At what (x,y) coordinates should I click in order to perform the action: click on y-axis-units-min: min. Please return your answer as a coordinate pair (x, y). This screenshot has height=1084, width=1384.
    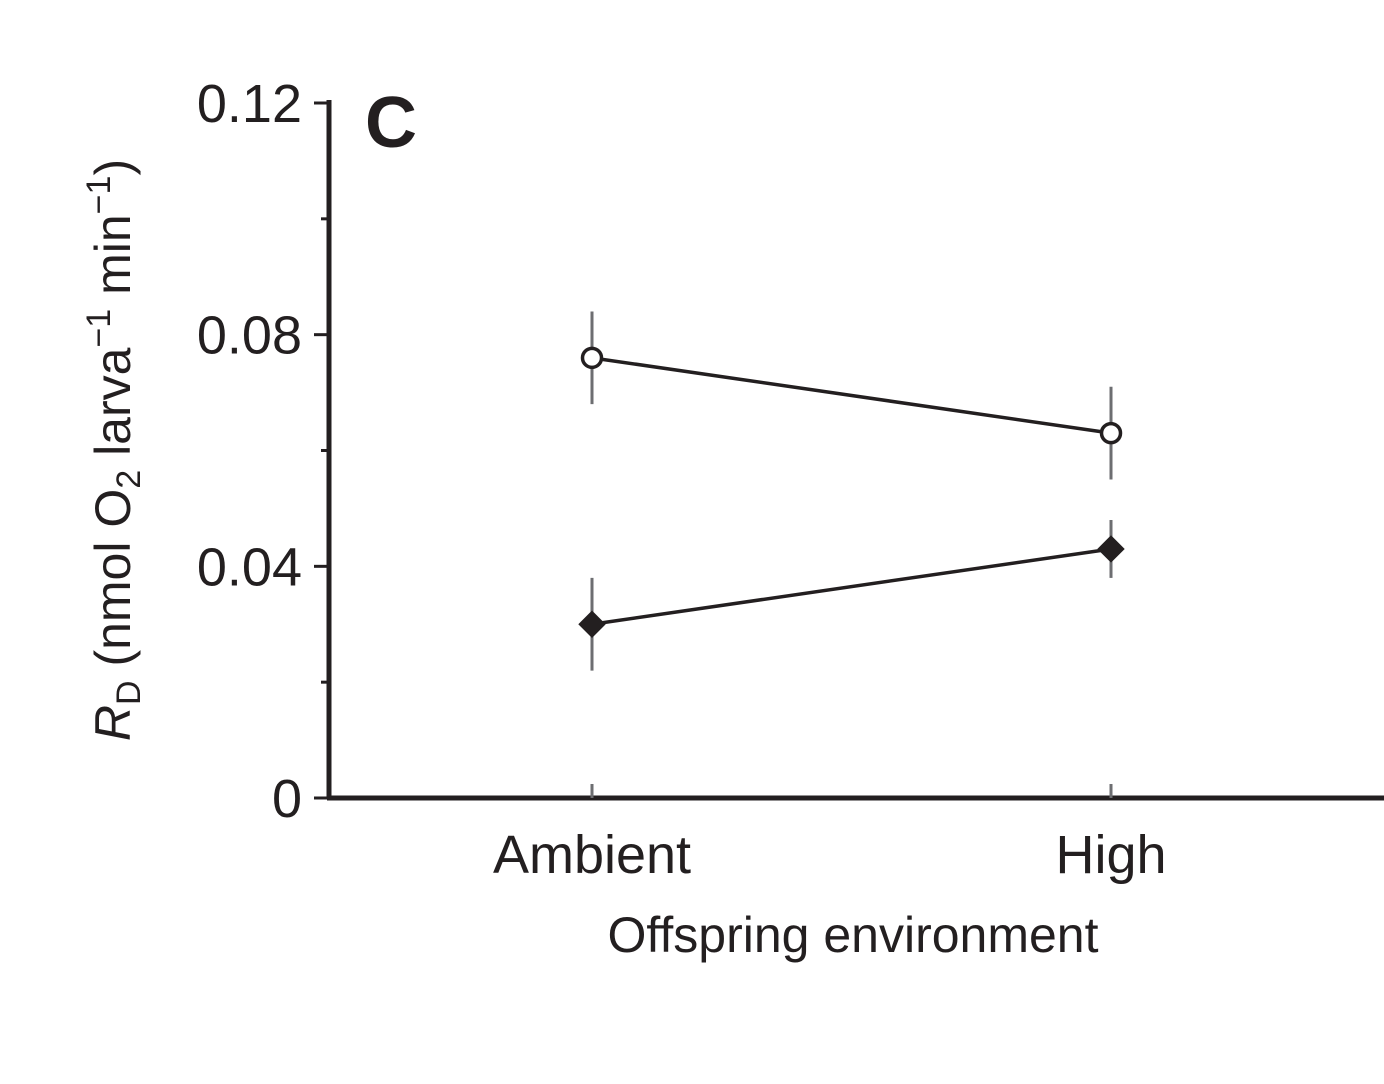
    Looking at the image, I should click on (113, 261).